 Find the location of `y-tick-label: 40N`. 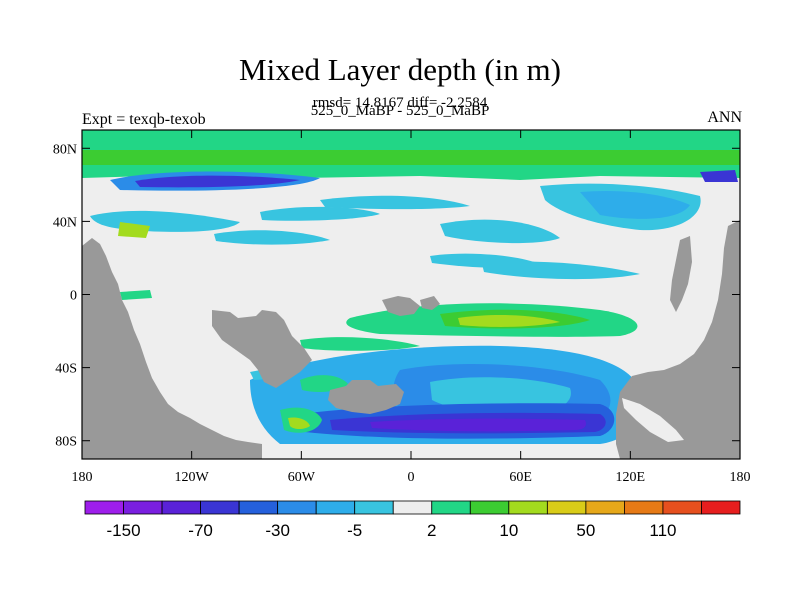

y-tick-label: 40N is located at coordinates (65, 222).